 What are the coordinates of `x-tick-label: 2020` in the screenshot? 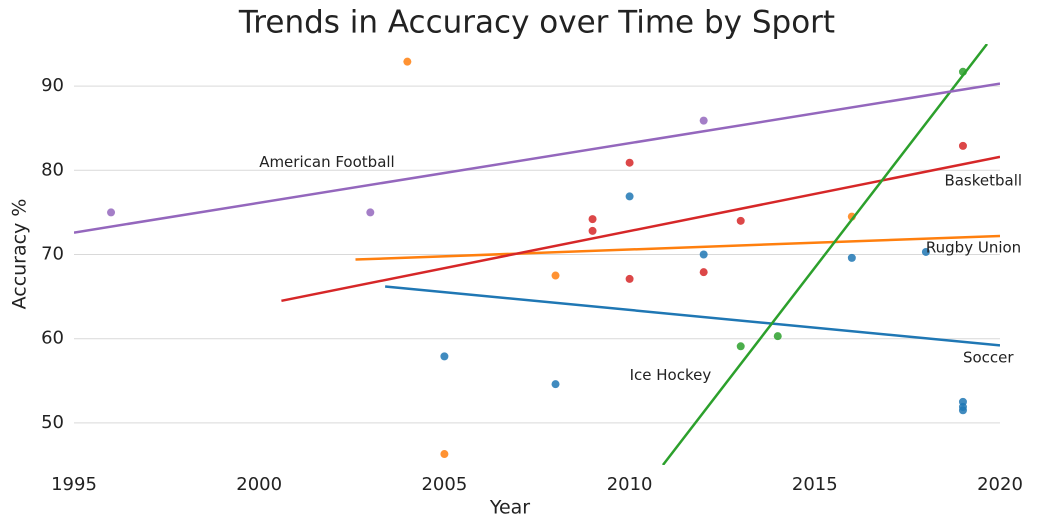 It's located at (1000, 484).